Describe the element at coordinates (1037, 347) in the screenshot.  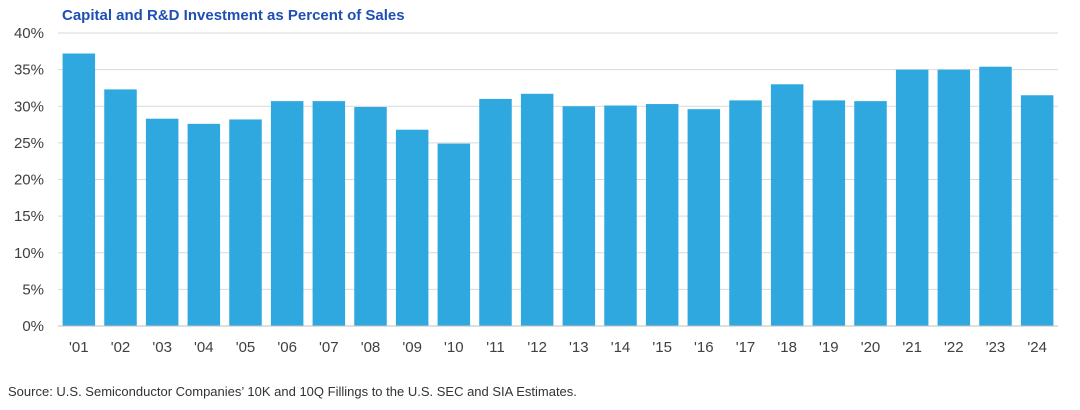
I see `x-tick-label: '24` at that location.